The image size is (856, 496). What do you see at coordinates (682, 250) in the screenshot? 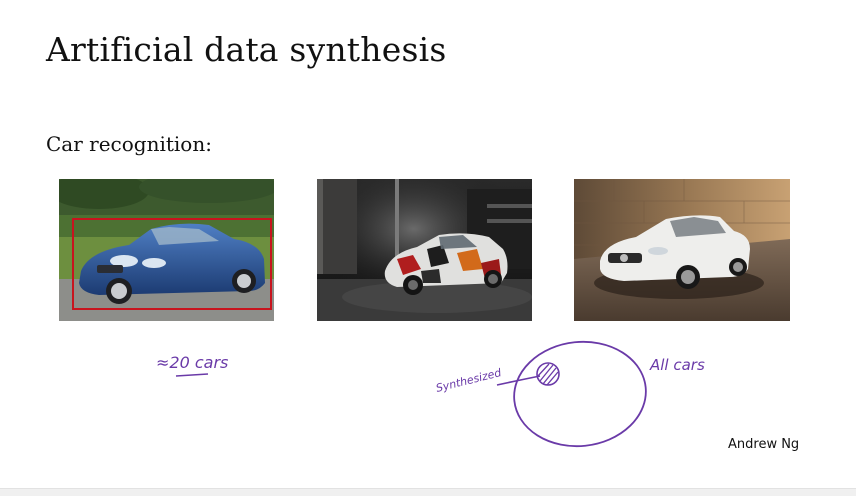
I see `car-photo-white-coupe` at bounding box center [682, 250].